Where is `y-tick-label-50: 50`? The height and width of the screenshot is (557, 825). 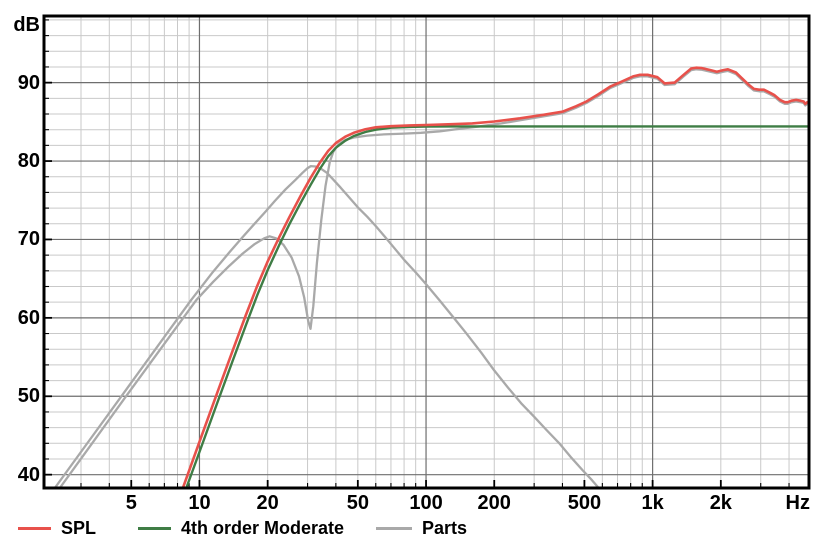 y-tick-label-50: 50 is located at coordinates (28, 396).